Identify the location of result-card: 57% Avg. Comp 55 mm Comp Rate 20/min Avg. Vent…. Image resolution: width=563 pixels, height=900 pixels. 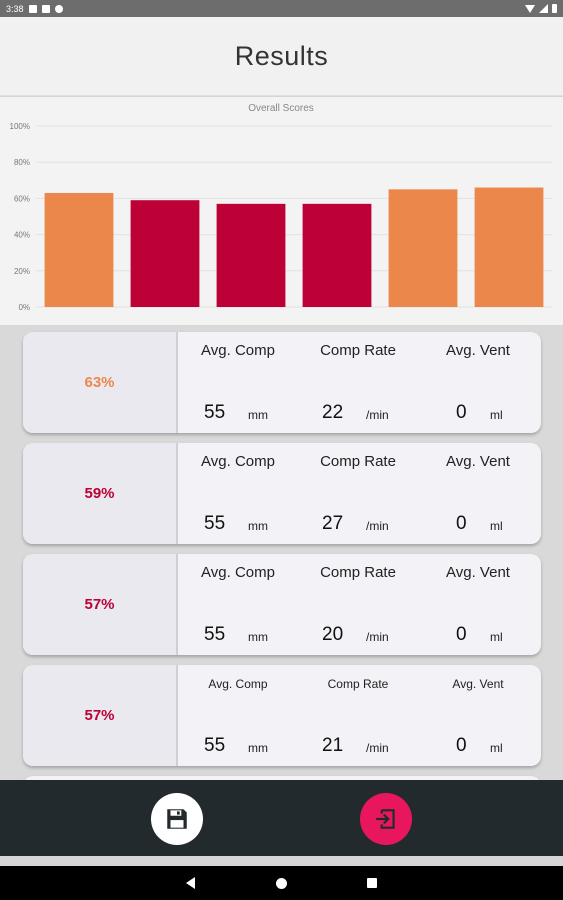
(282, 604).